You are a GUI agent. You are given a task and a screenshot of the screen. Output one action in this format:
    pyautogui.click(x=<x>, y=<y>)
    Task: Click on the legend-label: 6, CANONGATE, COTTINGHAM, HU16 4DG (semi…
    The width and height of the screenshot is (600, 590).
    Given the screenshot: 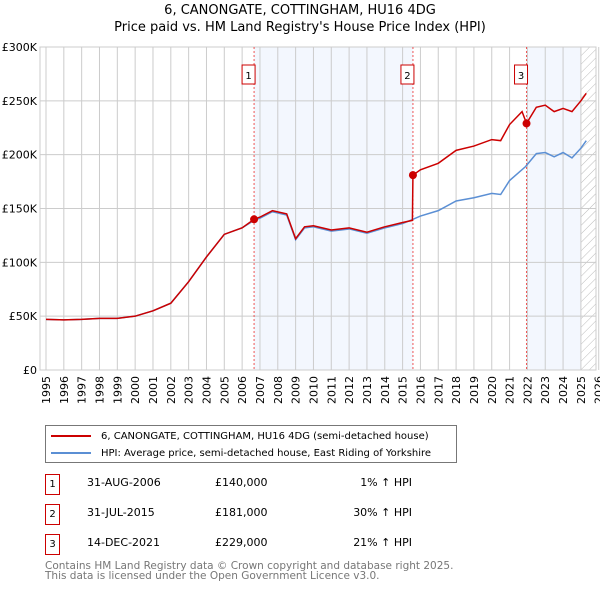 What is the action you would take?
    pyautogui.click(x=265, y=436)
    